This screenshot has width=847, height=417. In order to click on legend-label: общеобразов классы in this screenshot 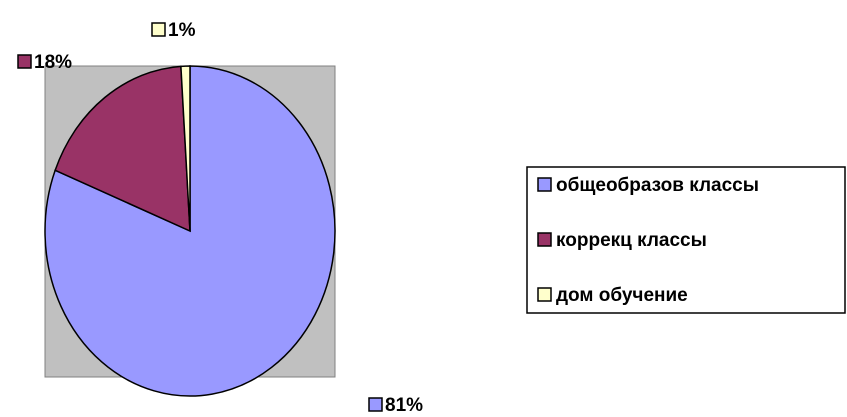, I will do `click(657, 185)`.